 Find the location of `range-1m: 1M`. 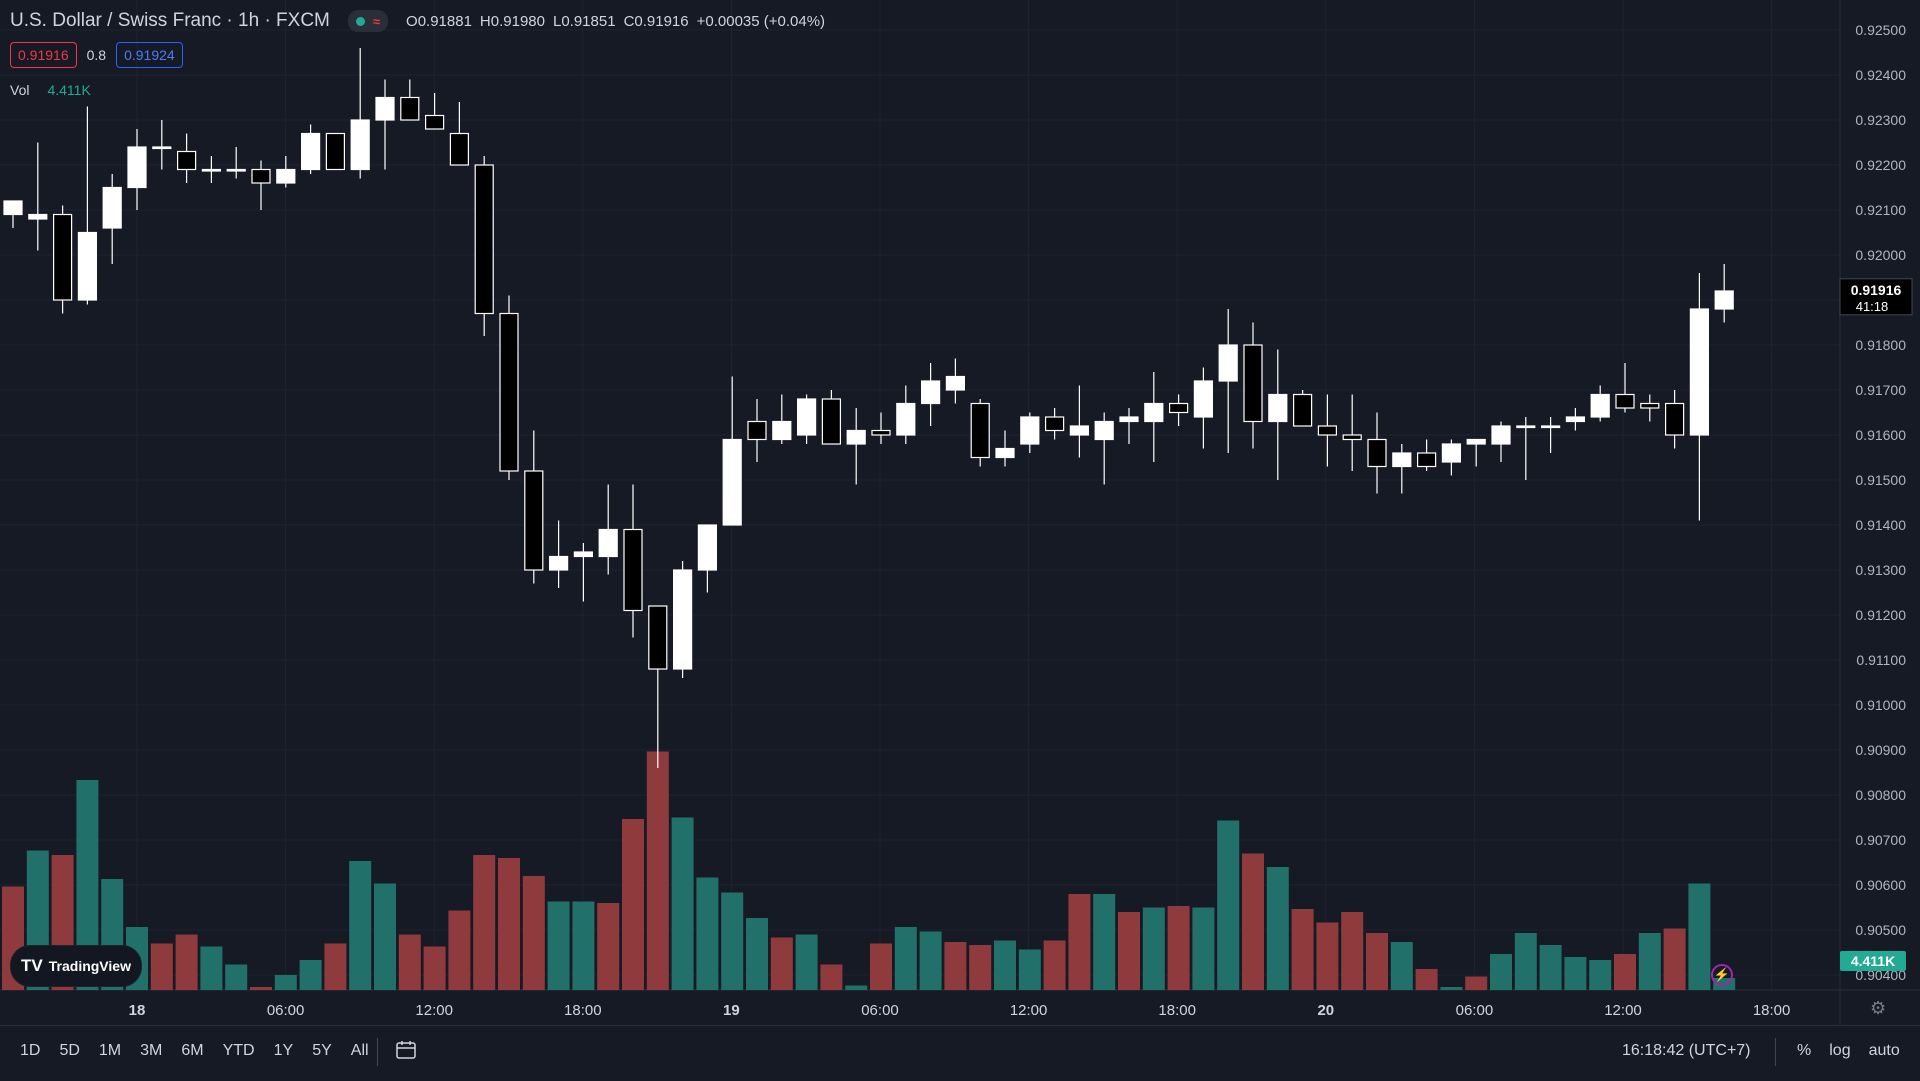

range-1m: 1M is located at coordinates (110, 1050).